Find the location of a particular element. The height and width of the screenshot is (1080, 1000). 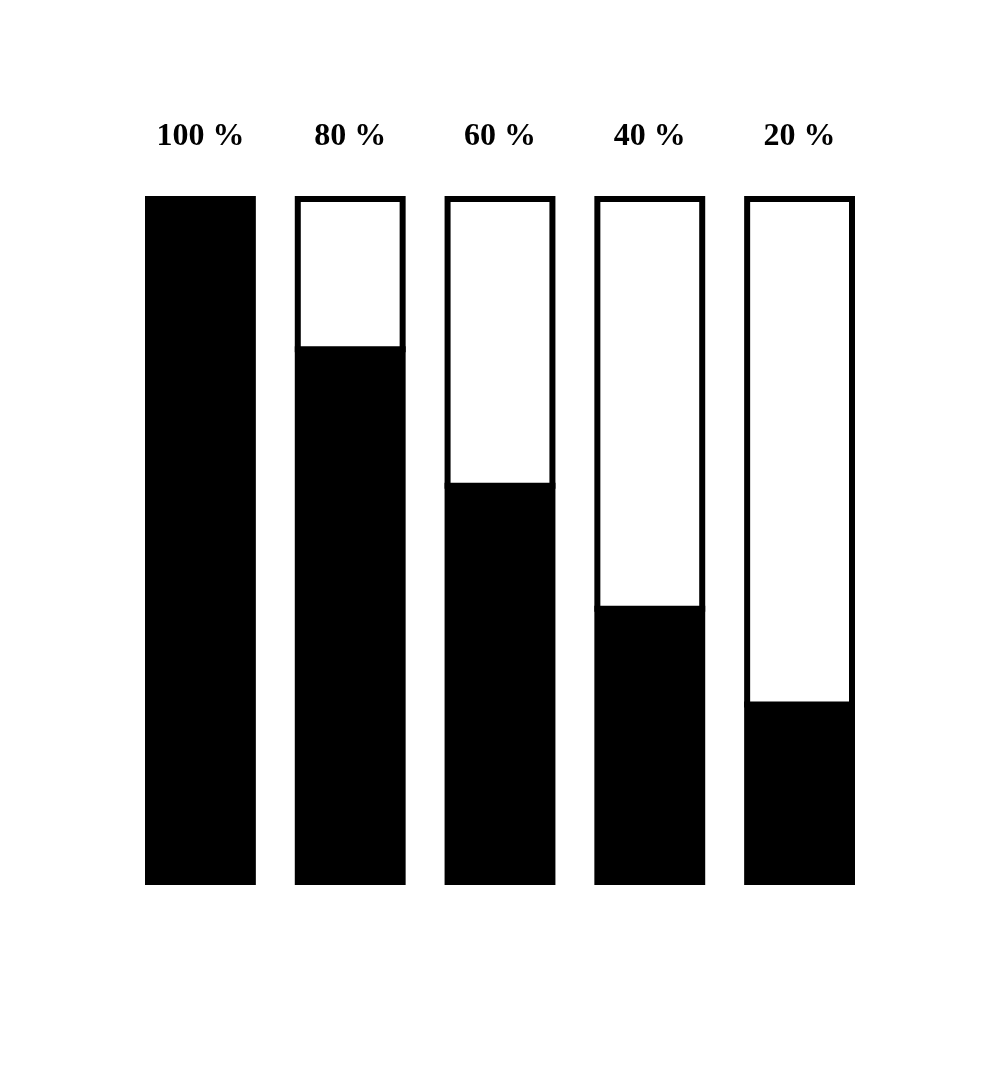

x-tick-label: 20 % is located at coordinates (799, 133).